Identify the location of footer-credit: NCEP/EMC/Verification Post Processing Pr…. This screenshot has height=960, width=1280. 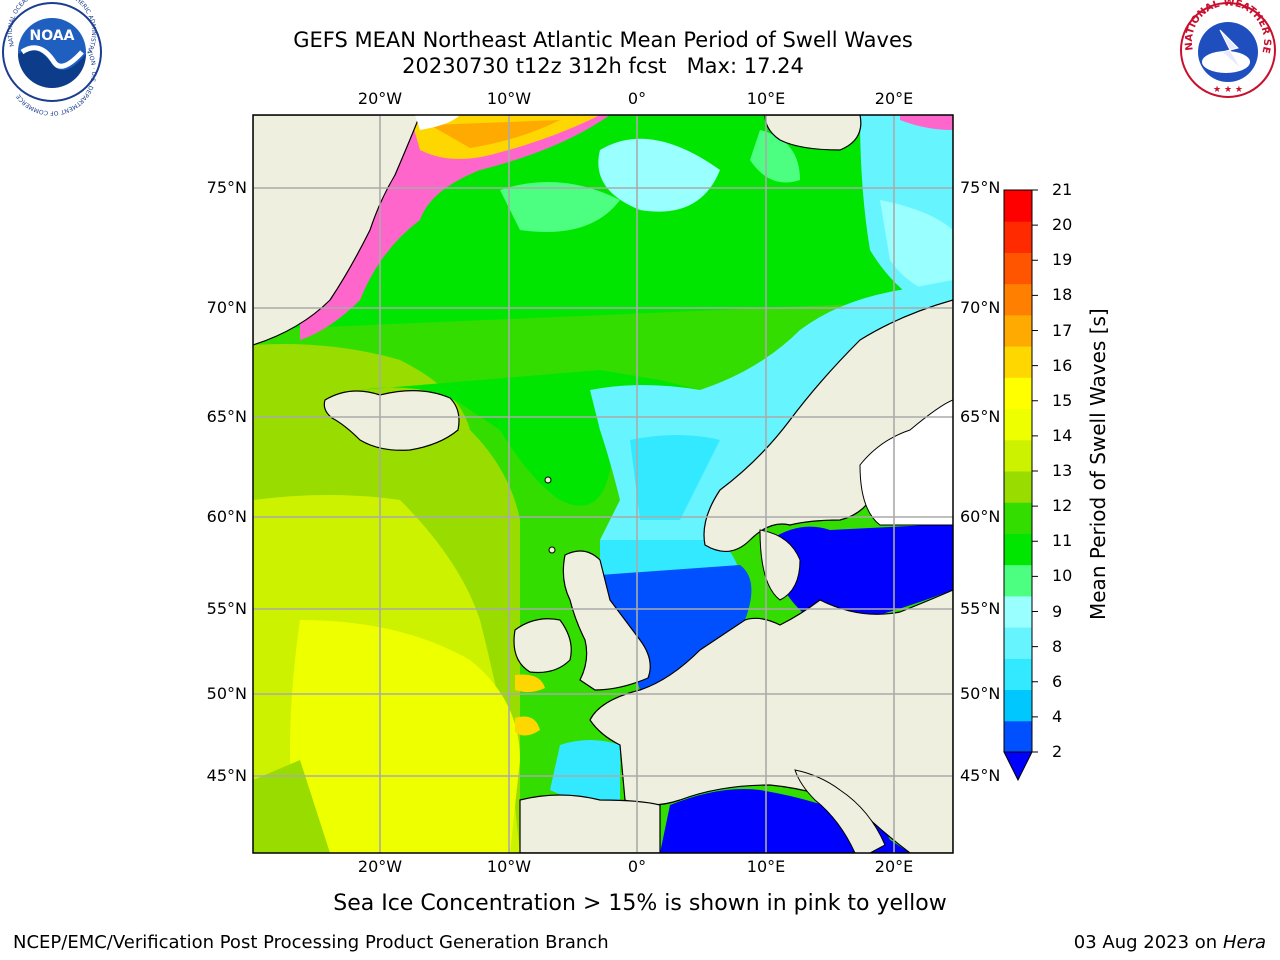
(311, 942).